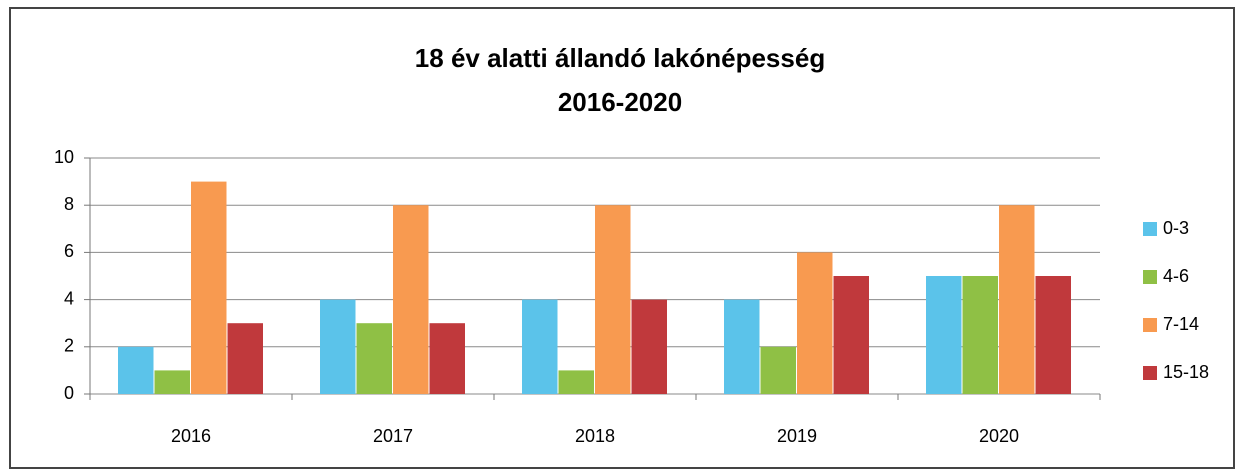 Image resolution: width=1241 pixels, height=472 pixels. Describe the element at coordinates (1176, 228) in the screenshot. I see `legend-label: 0-3` at that location.